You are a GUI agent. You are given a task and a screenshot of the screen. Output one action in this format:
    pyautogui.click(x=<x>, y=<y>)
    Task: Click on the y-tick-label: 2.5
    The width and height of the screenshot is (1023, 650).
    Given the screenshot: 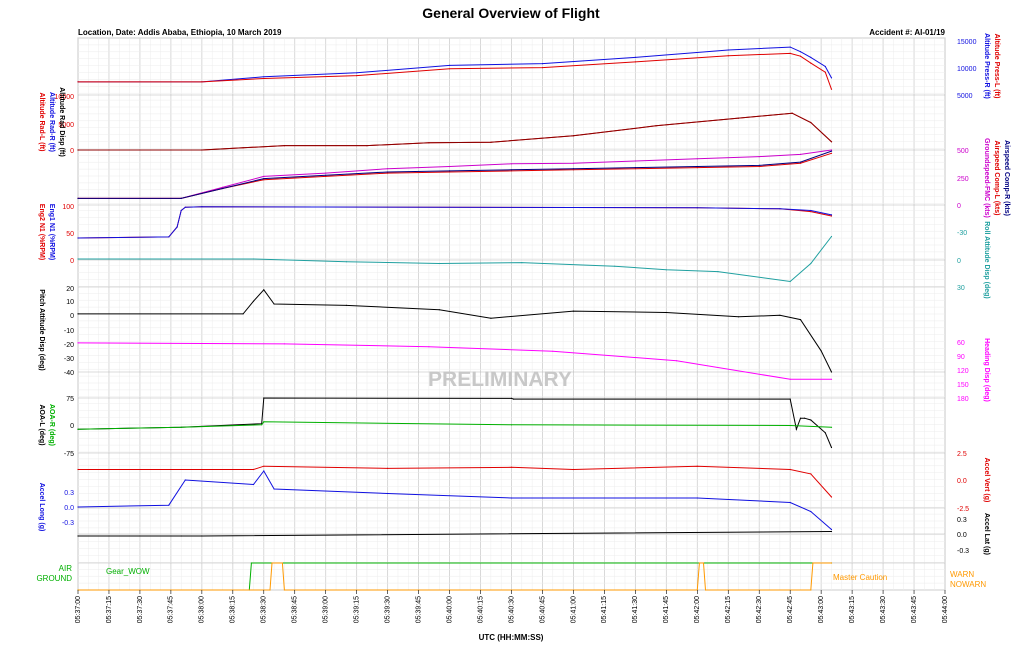 What is the action you would take?
    pyautogui.click(x=962, y=454)
    